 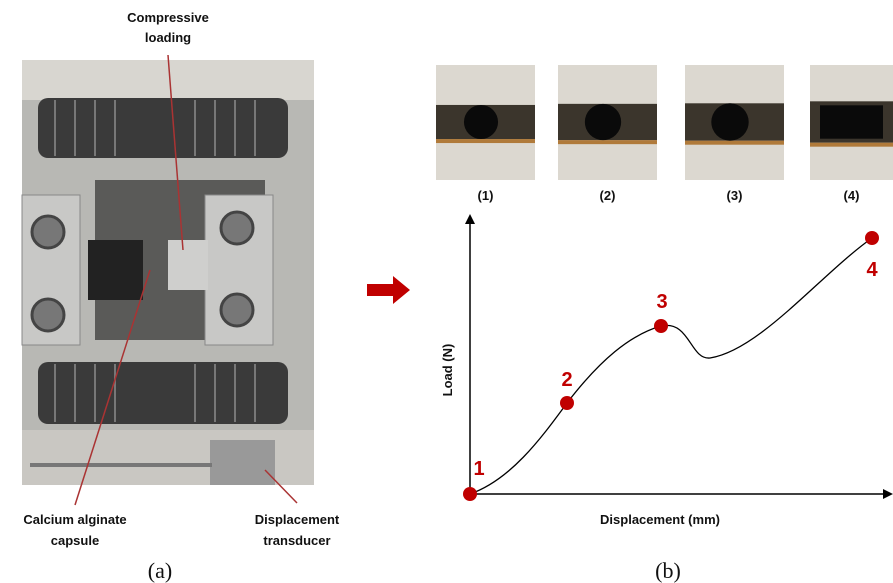 I want to click on frame-images: (1) (2) (3) (4), so click(x=664, y=134).